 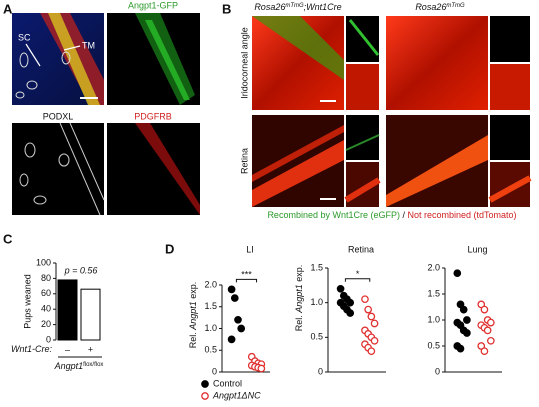 I want to click on row-label: Iridocorneal angle, so click(x=244, y=63).